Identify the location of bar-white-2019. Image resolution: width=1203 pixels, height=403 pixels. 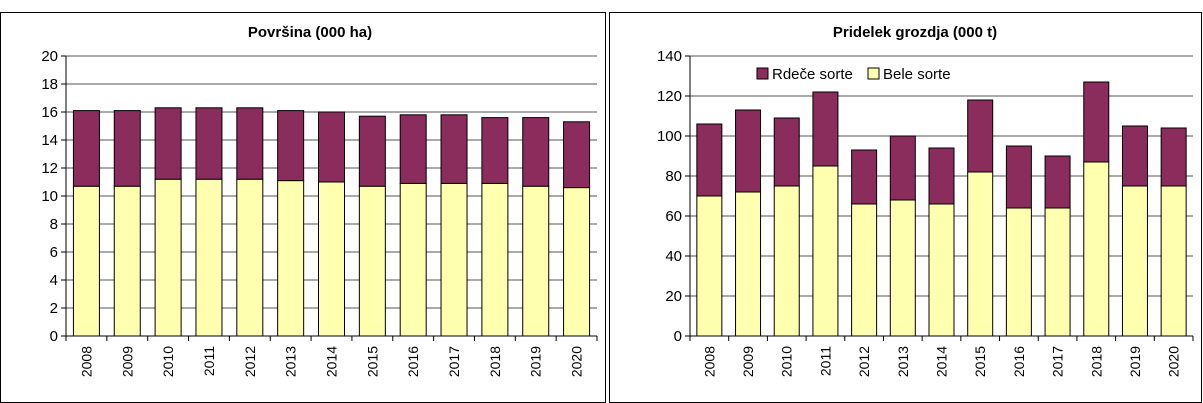
(536, 261).